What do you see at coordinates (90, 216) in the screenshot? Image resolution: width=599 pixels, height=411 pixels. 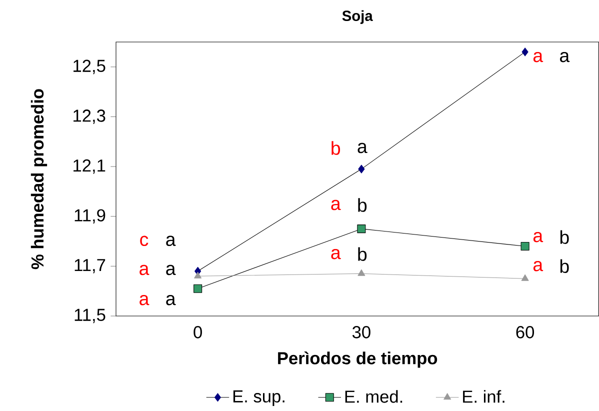 I see `y-tick-label: 11,9` at bounding box center [90, 216].